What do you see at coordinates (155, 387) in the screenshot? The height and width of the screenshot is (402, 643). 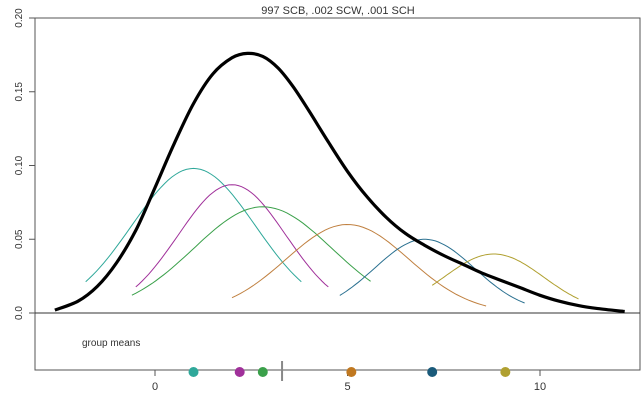 I see `x-tick-label: 0` at bounding box center [155, 387].